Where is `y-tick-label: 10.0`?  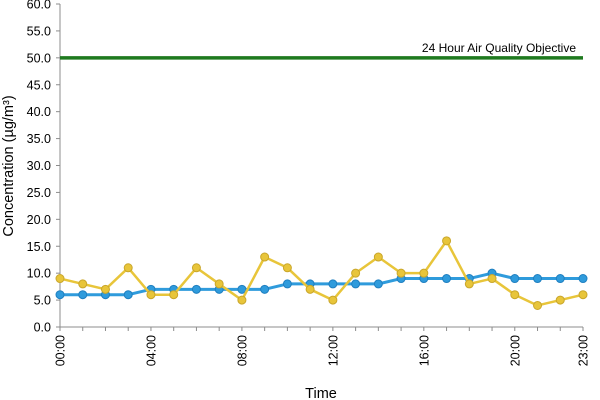
y-tick-label: 10.0 is located at coordinates (39, 274).